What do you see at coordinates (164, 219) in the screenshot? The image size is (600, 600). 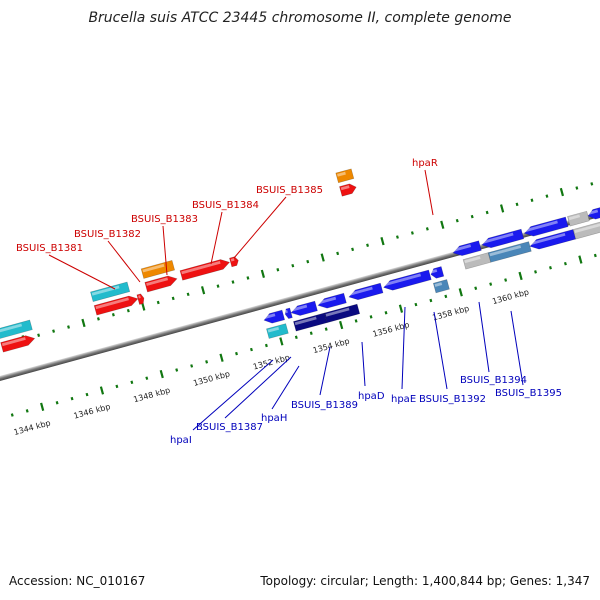 I see `label-bsuis-b1383: BSUIS_B1383` at bounding box center [164, 219].